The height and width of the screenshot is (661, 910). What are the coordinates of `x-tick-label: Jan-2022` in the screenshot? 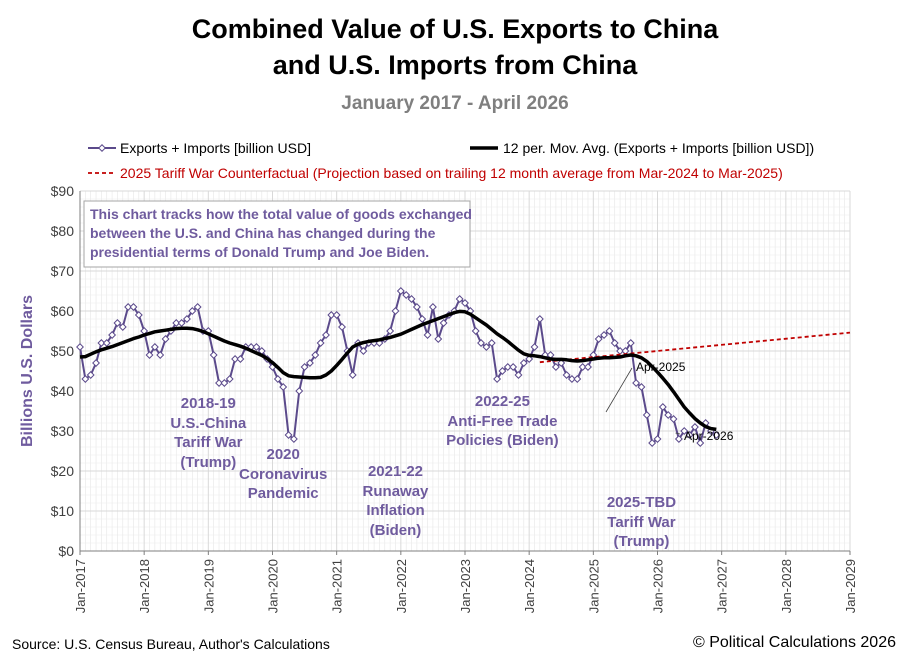 It's located at (401, 586).